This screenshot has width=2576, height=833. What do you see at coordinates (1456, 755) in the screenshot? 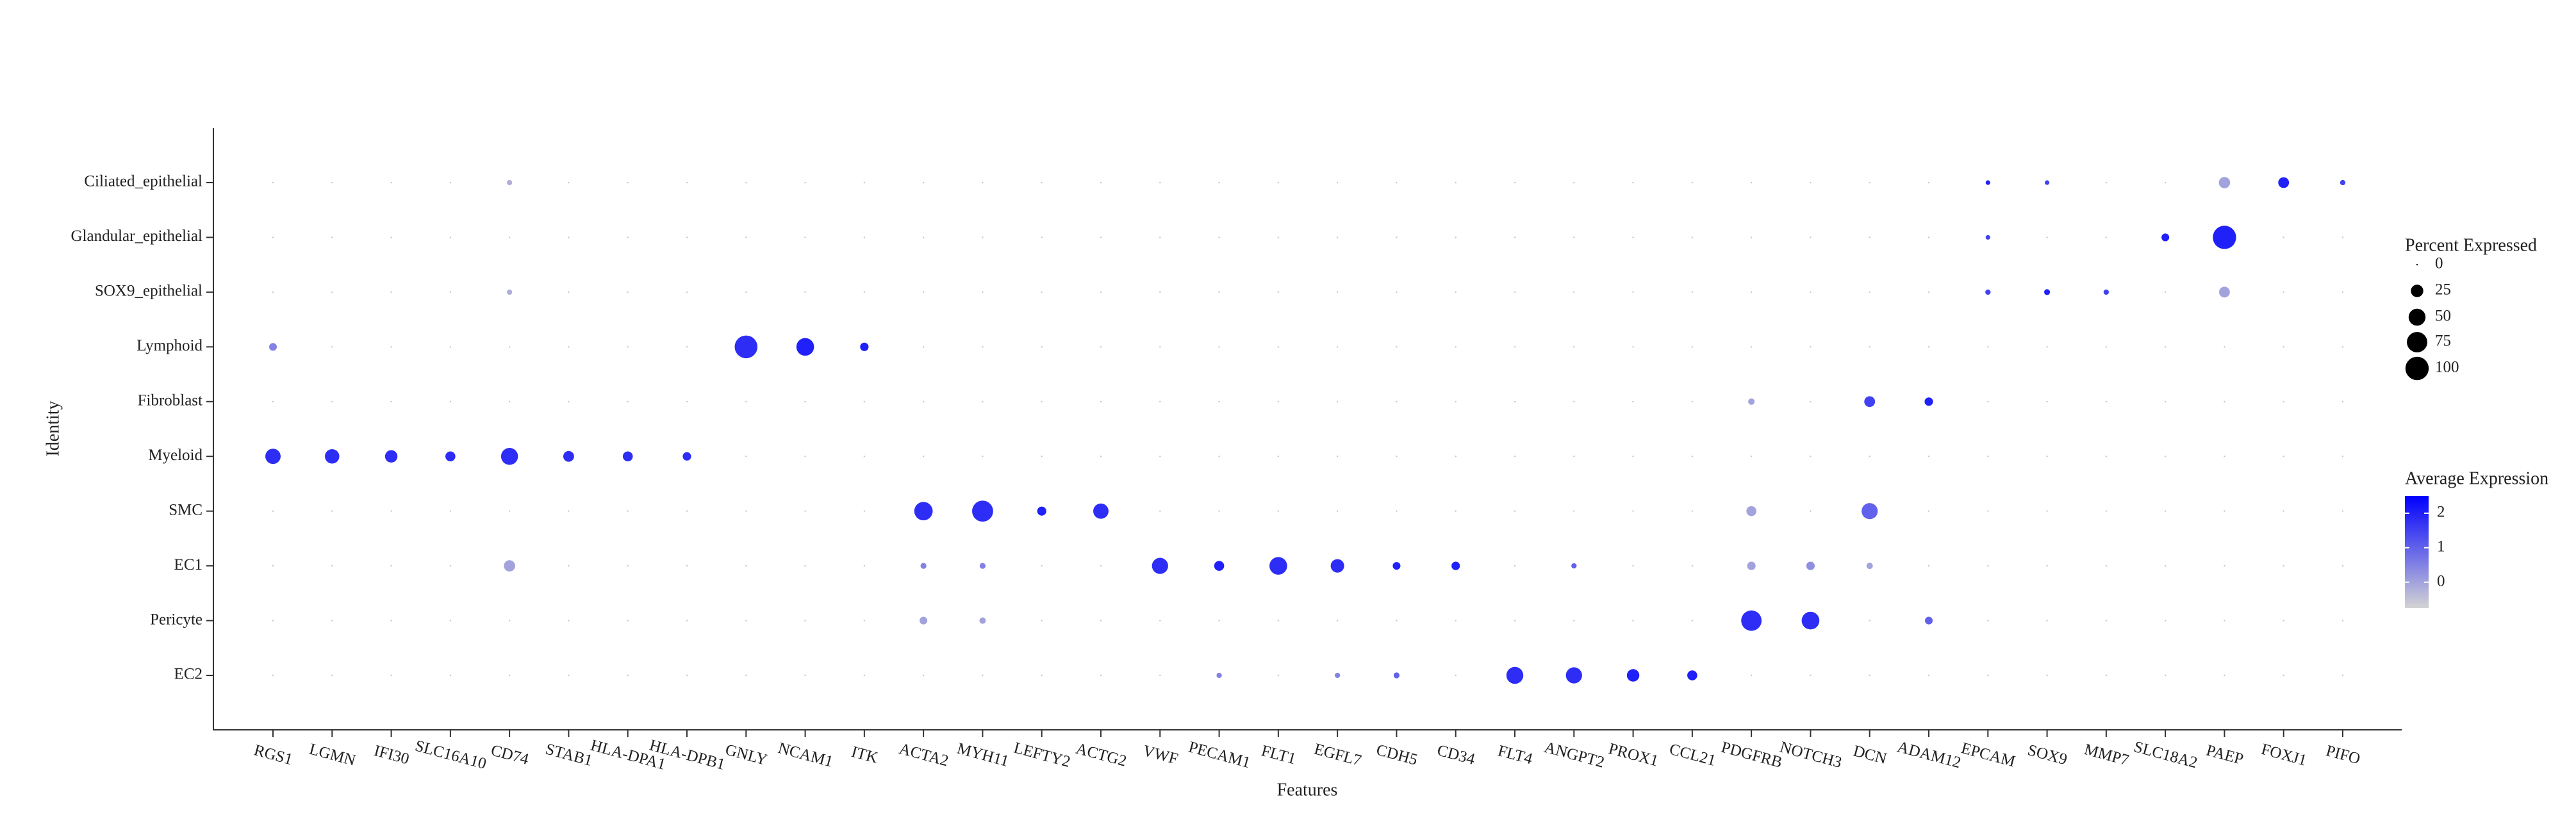
I see `x-tick-label: CD34` at bounding box center [1456, 755].